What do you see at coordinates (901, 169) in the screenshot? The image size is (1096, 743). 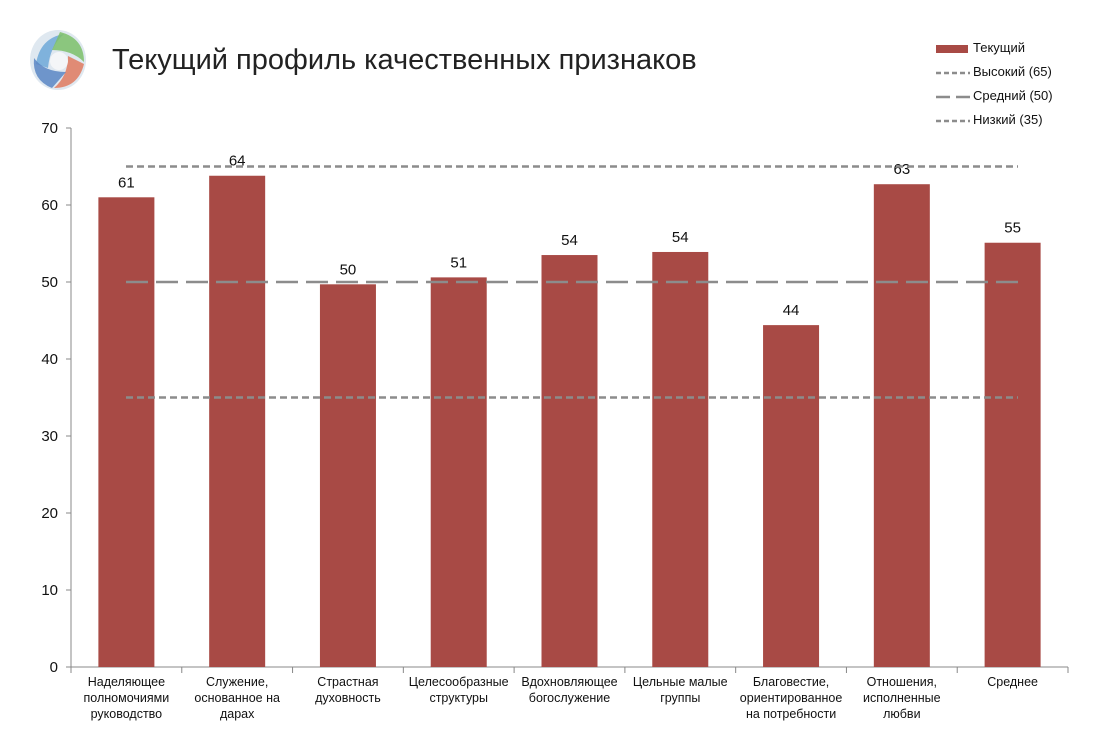 I see `bar-value-label: 63` at bounding box center [901, 169].